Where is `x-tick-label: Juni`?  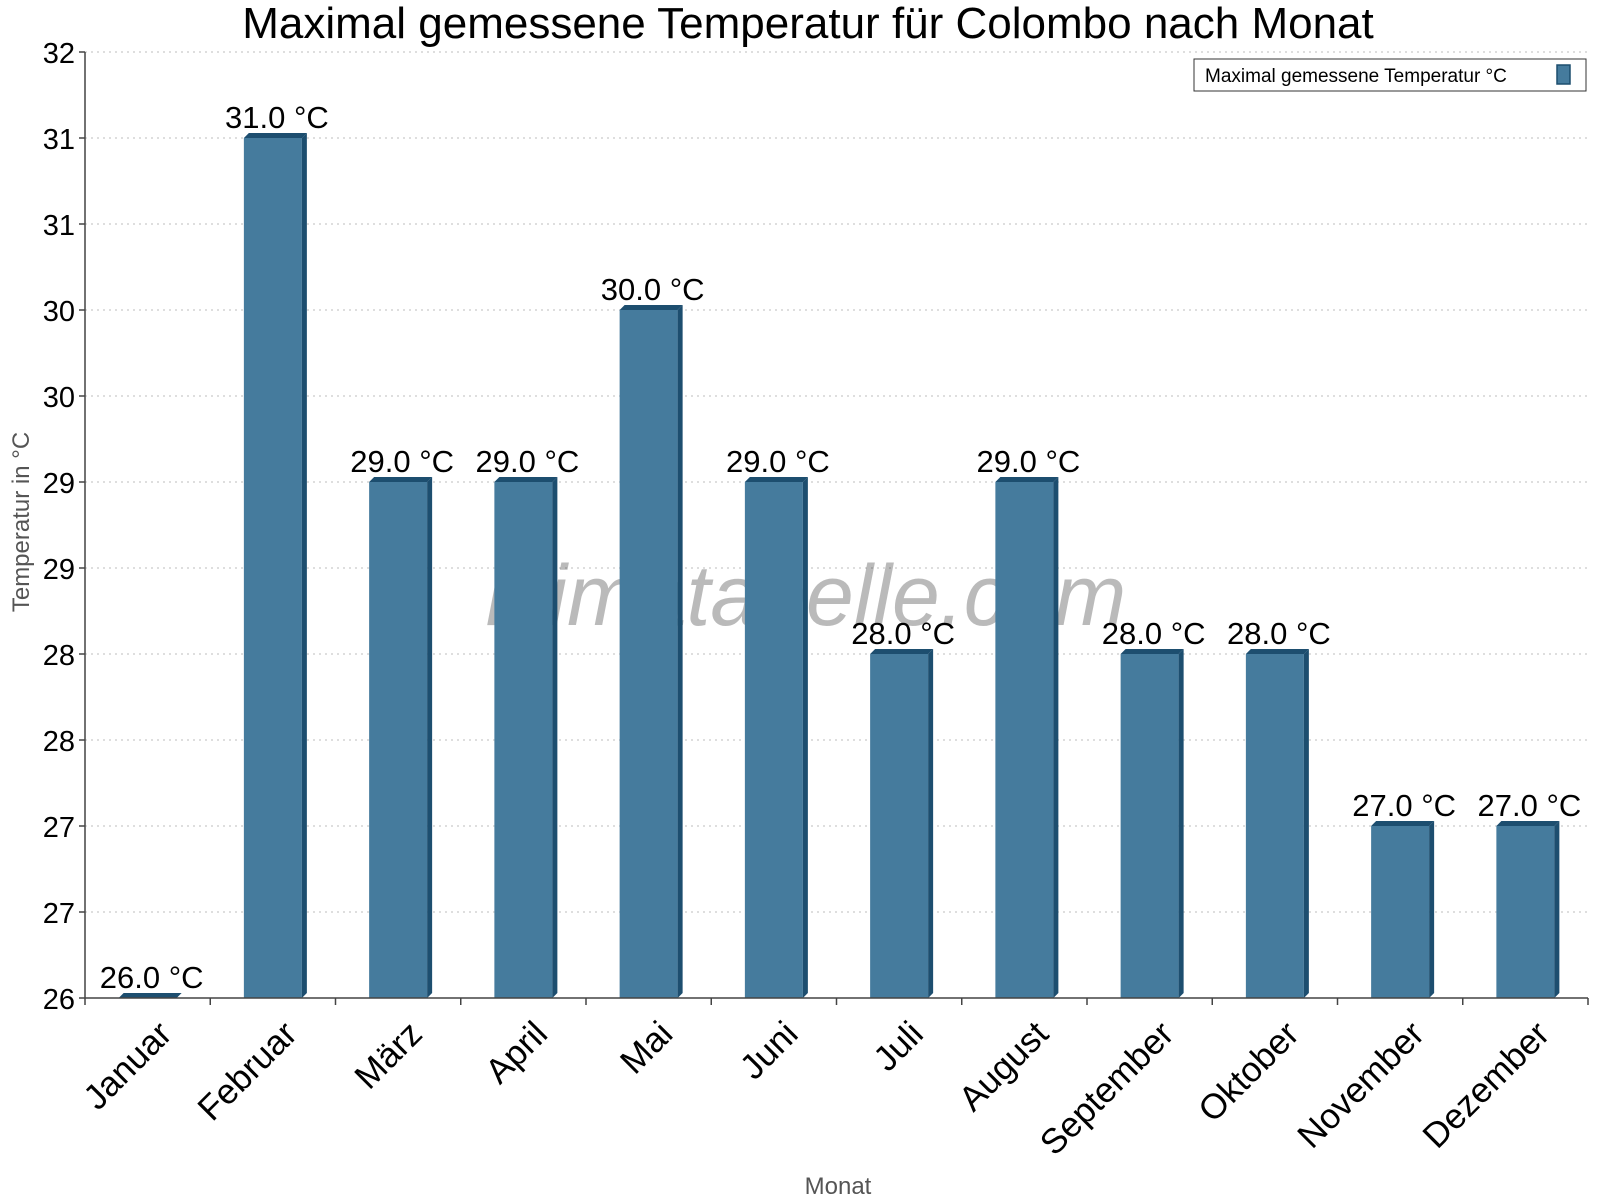 x-tick-label: Juni is located at coordinates (769, 1050).